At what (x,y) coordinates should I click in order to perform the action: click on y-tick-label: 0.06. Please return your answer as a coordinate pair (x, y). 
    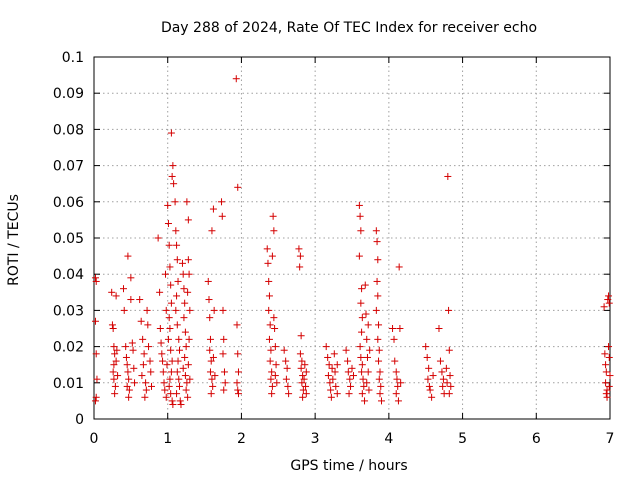
    Looking at the image, I should click on (68, 203).